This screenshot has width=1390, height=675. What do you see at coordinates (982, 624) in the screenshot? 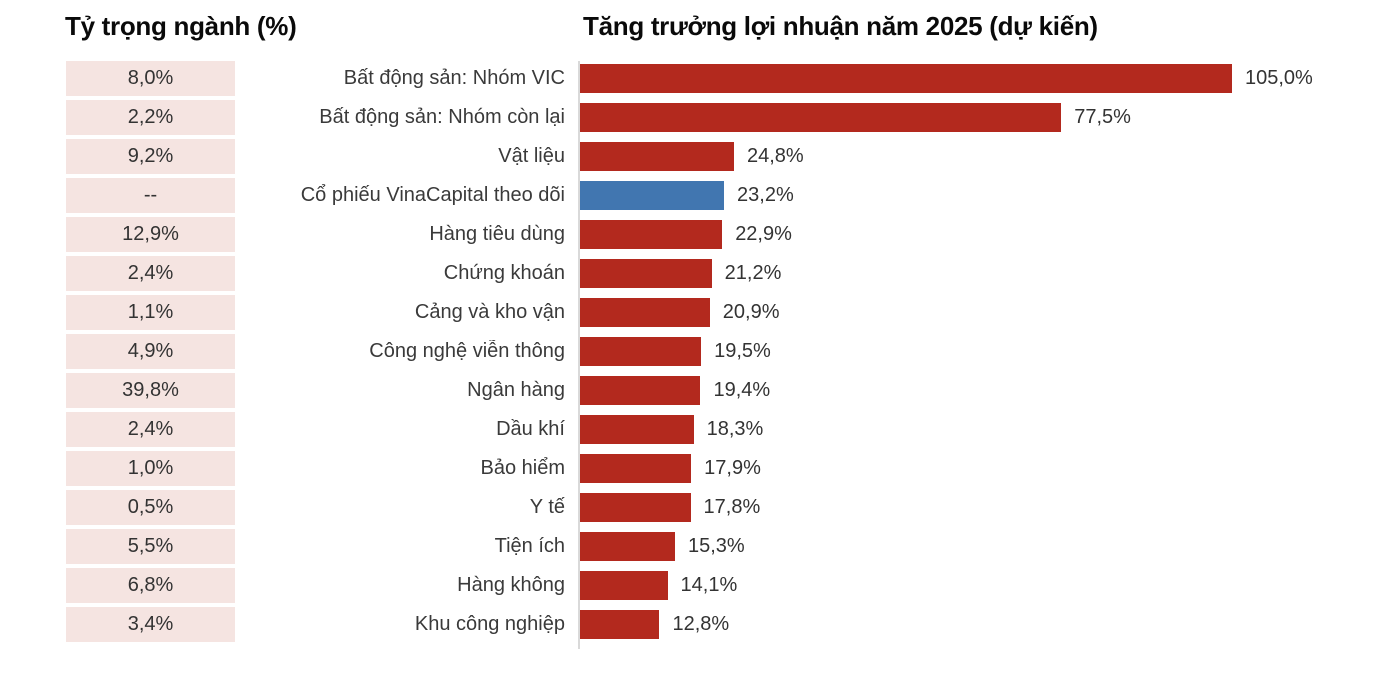
I see `bar-area: 12,8%` at bounding box center [982, 624].